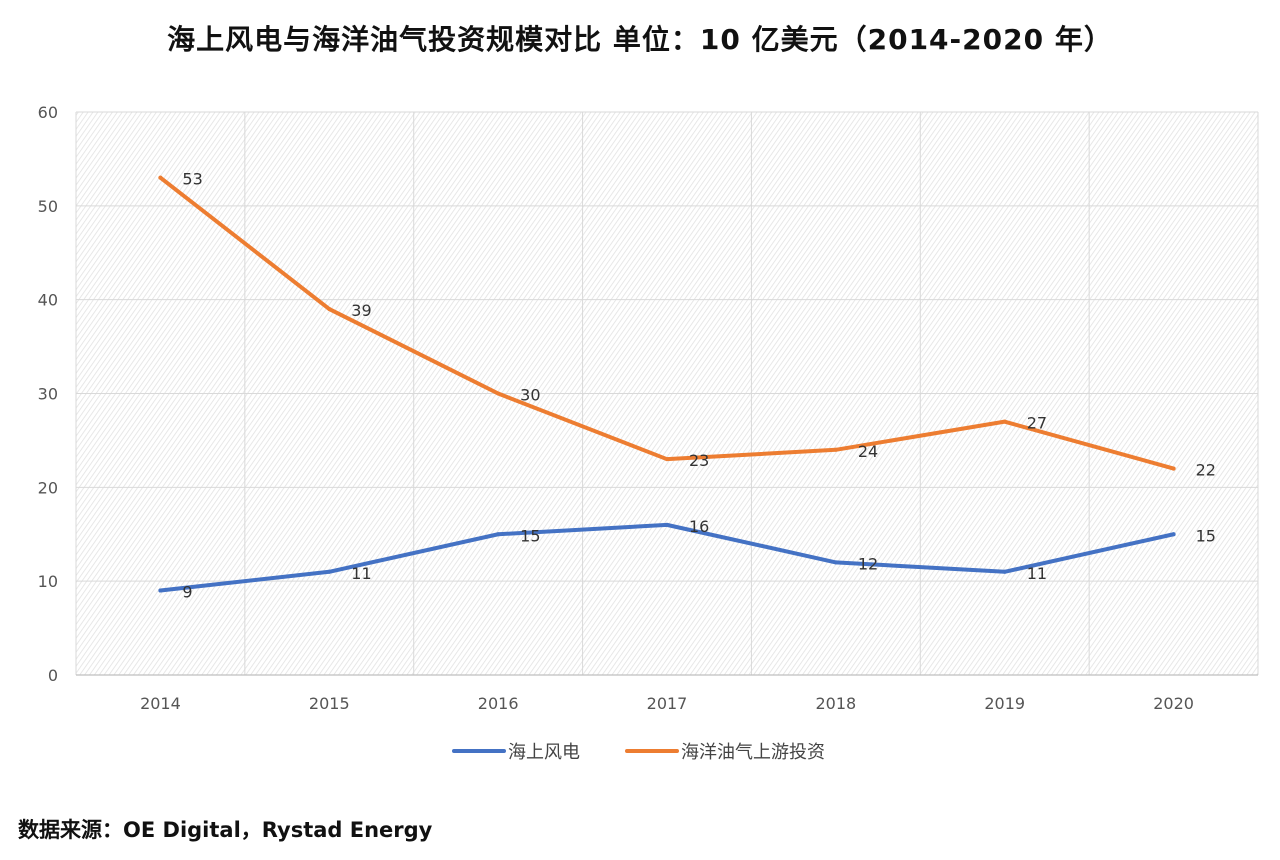 Image resolution: width=1280 pixels, height=860 pixels. Describe the element at coordinates (48, 487) in the screenshot. I see `y-tick-label: 20` at that location.